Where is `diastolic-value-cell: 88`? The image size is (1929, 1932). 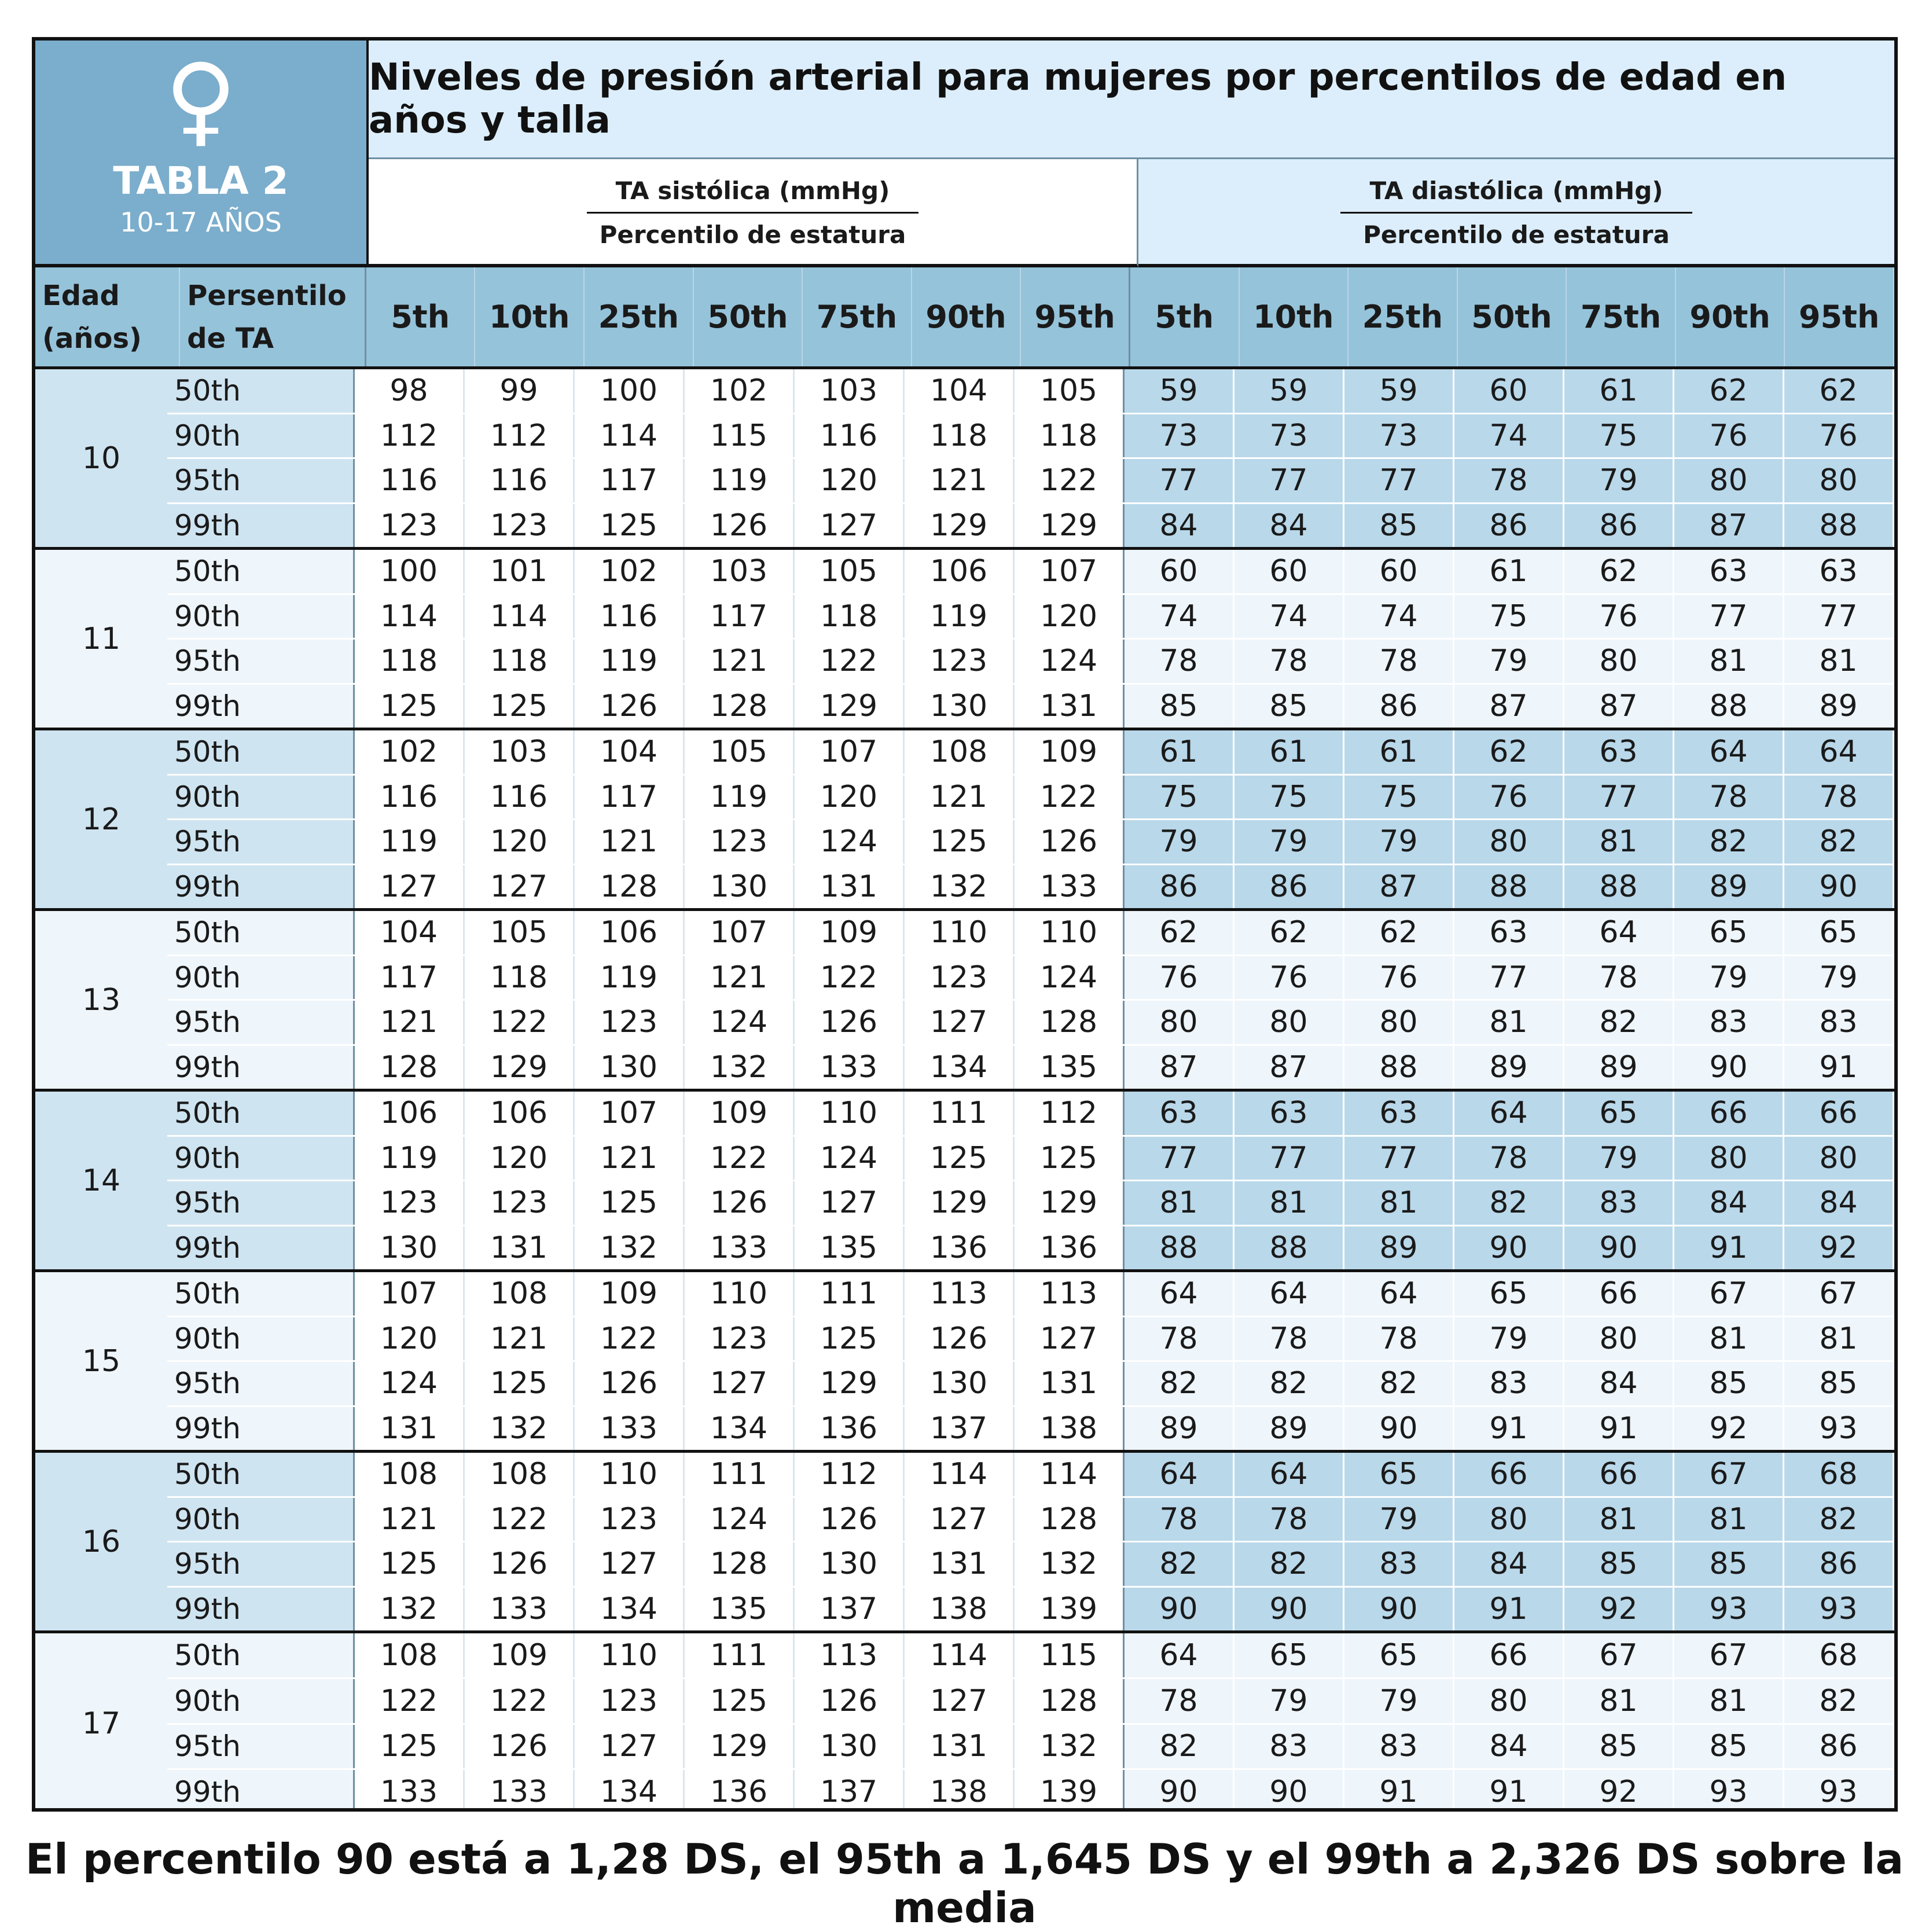 diastolic-value-cell: 88 is located at coordinates (1839, 525).